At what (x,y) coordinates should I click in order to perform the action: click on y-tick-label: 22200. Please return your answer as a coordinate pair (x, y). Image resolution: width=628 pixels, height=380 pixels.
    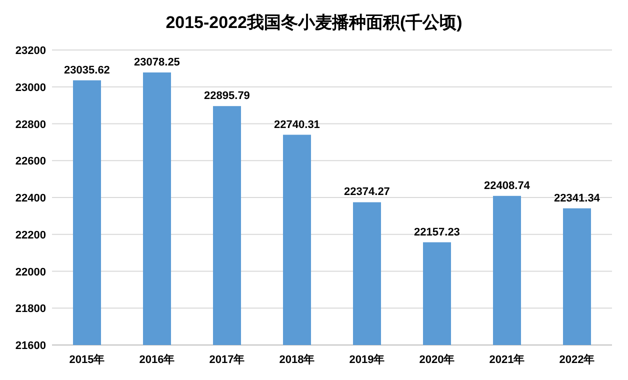
    Looking at the image, I should click on (30, 235).